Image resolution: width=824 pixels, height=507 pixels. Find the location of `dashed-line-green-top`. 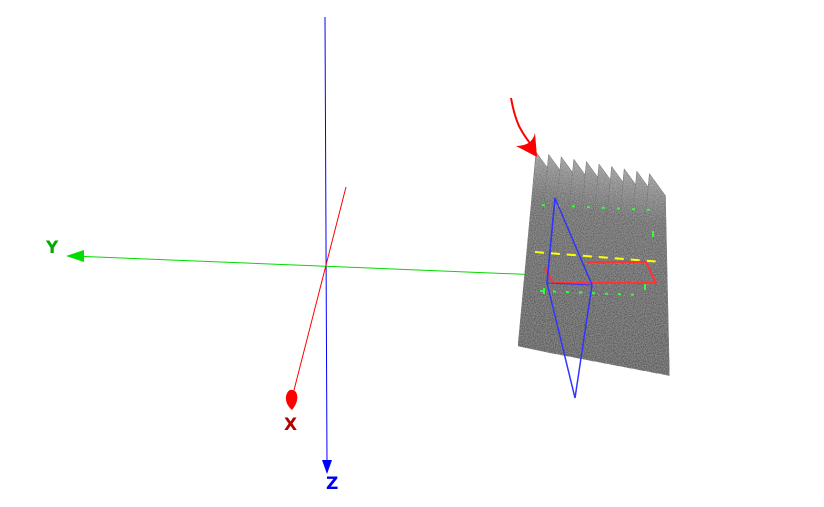

dashed-line-green-top is located at coordinates (597, 207).